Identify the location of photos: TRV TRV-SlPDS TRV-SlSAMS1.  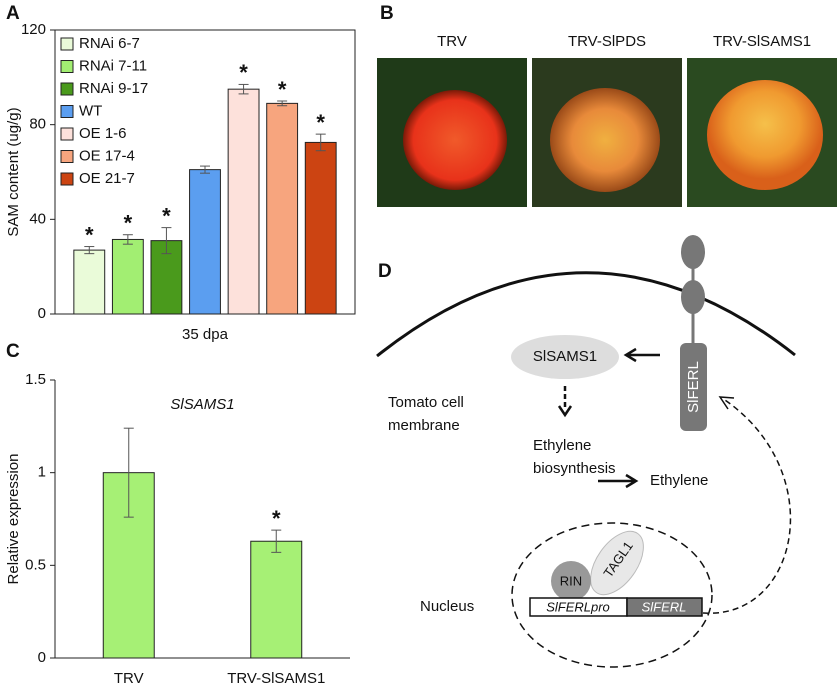
(607, 120).